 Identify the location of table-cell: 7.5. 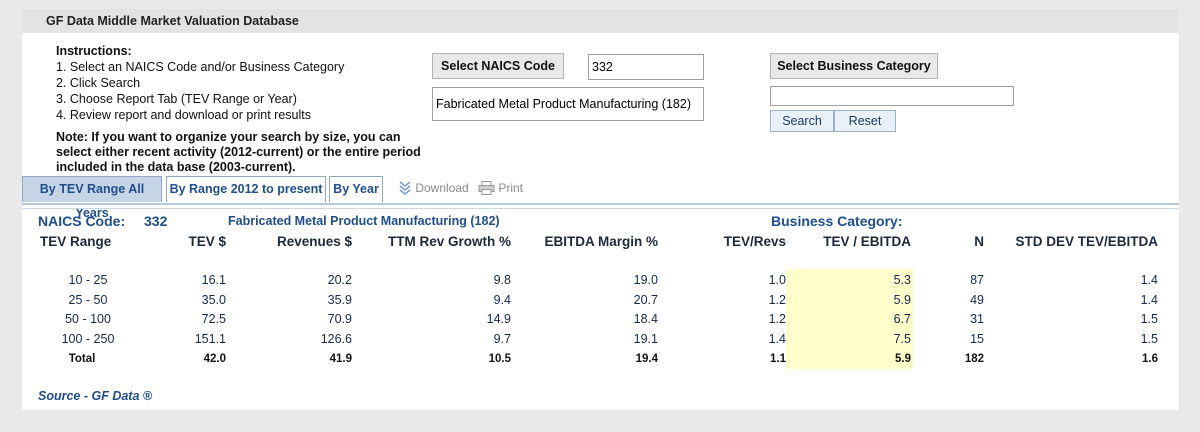
(902, 339).